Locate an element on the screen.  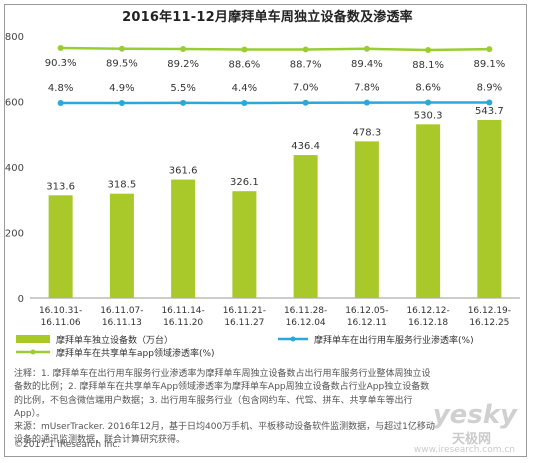
note-line: 设备的通讯监测数据，联合计算研究获得。 is located at coordinates (100, 440).